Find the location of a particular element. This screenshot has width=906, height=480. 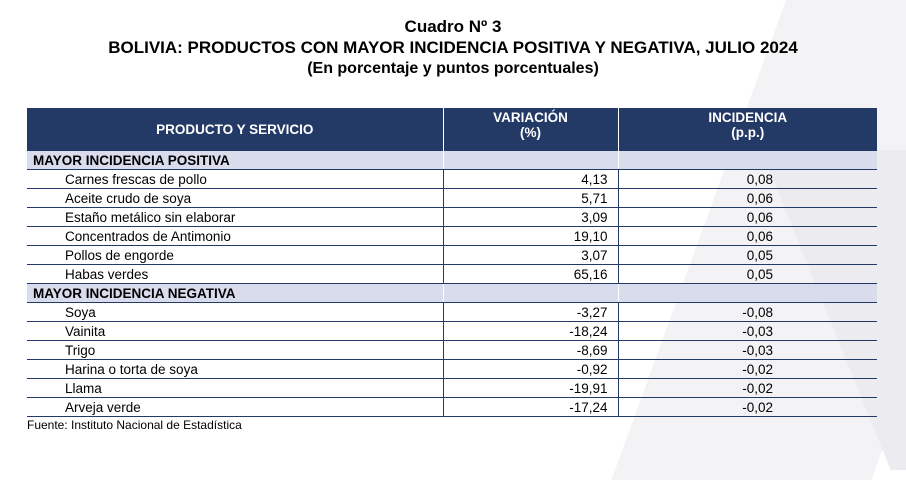

table-row: Trigo -8,69 -0,03 is located at coordinates (452, 350).